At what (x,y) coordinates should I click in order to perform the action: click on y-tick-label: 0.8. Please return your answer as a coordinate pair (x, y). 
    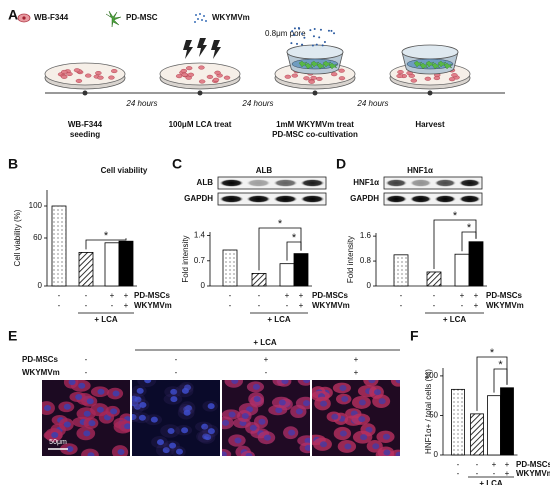
    Looking at the image, I should click on (366, 260).